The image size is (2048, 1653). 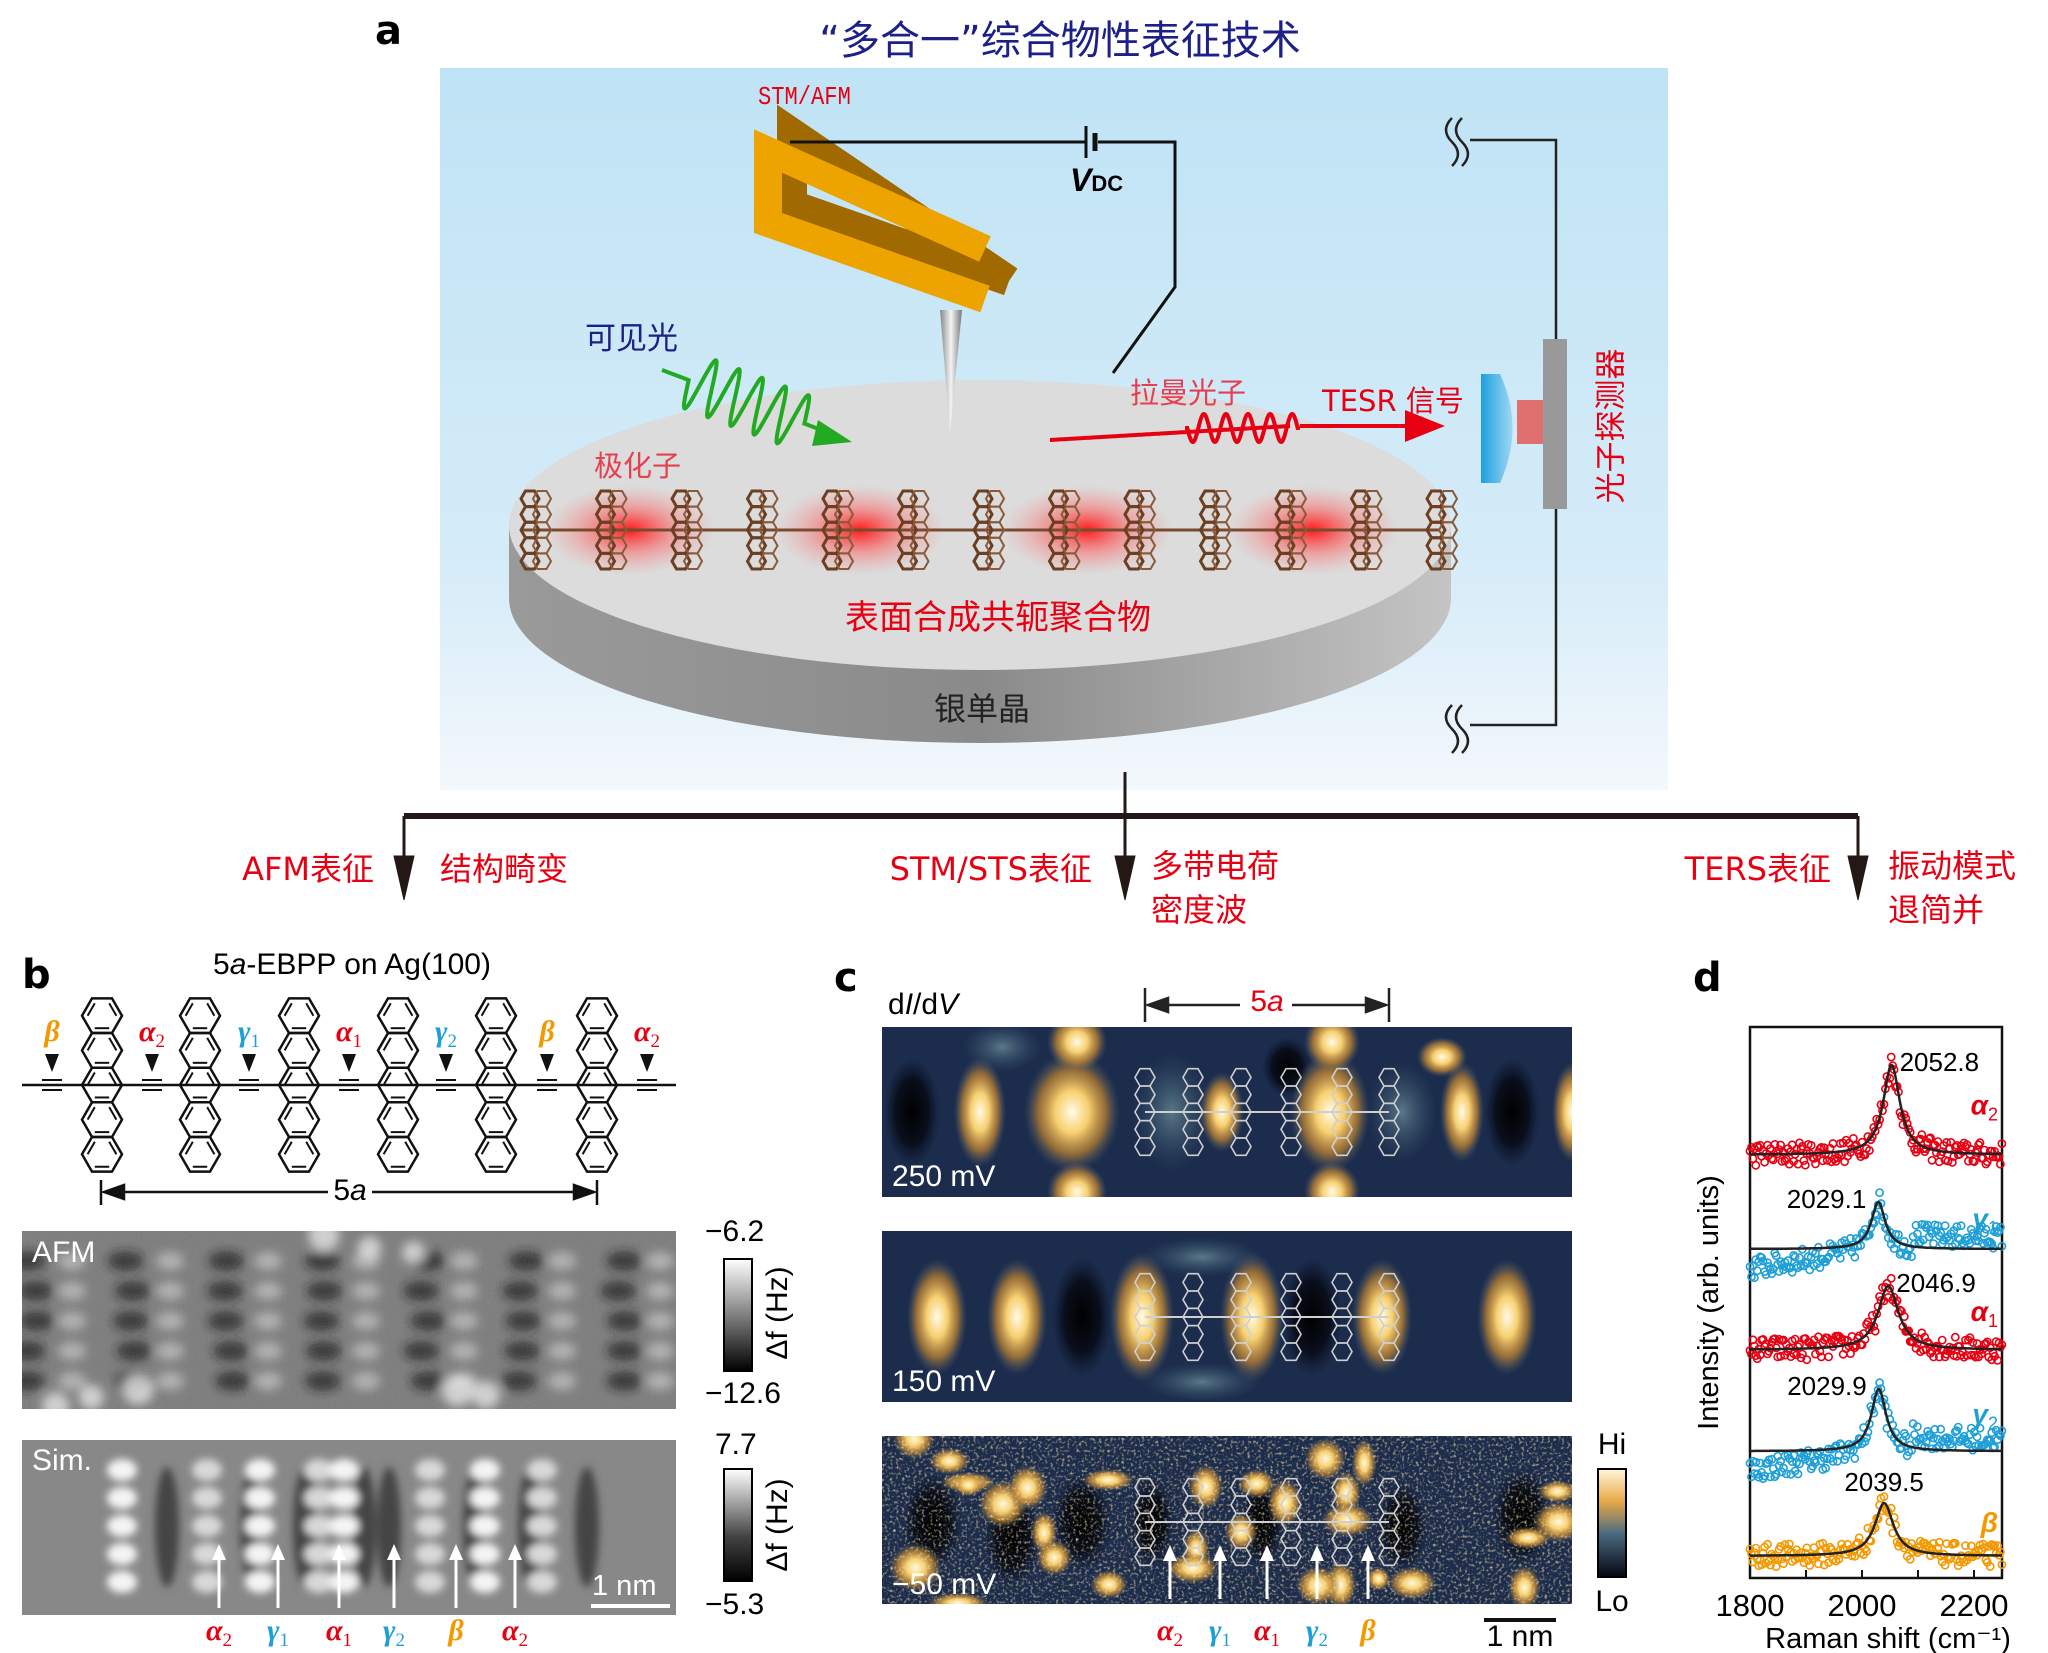 I want to click on peak-value-label: 2052.8, so click(x=1940, y=1062).